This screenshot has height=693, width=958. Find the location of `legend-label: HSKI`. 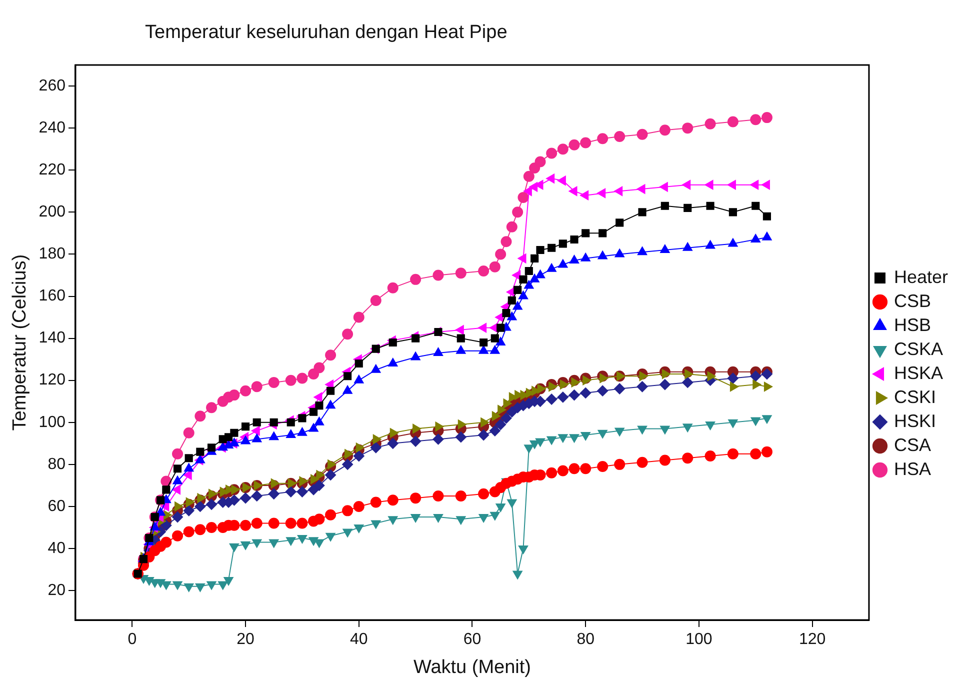

legend-label: HSKI is located at coordinates (915, 420).